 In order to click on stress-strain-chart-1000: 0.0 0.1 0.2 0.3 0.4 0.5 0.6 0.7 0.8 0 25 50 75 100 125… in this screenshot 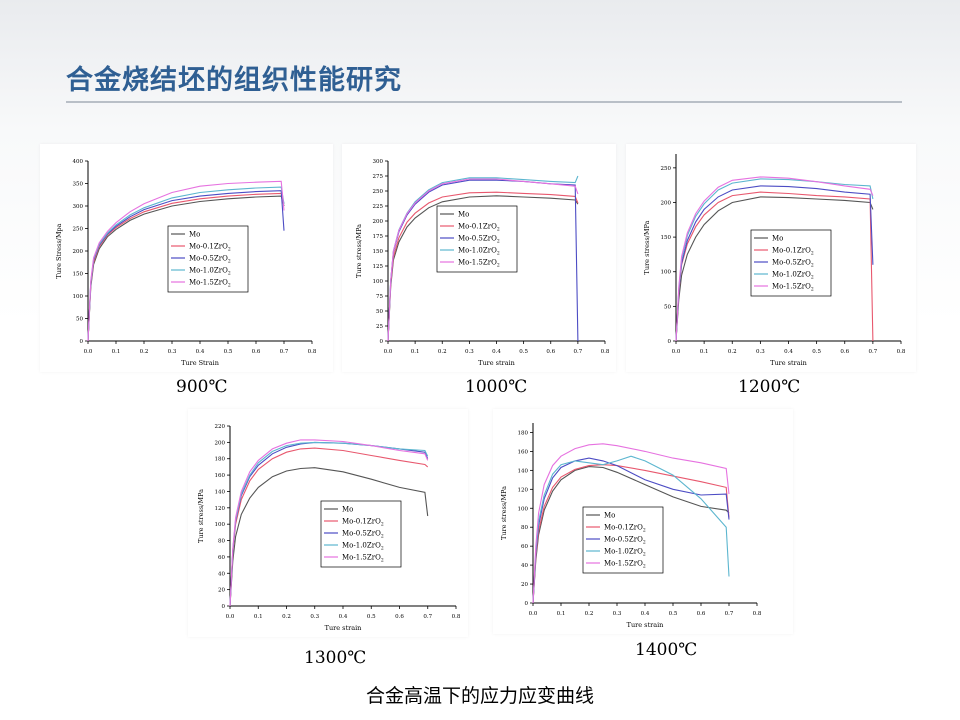, I will do `click(482, 263)`.